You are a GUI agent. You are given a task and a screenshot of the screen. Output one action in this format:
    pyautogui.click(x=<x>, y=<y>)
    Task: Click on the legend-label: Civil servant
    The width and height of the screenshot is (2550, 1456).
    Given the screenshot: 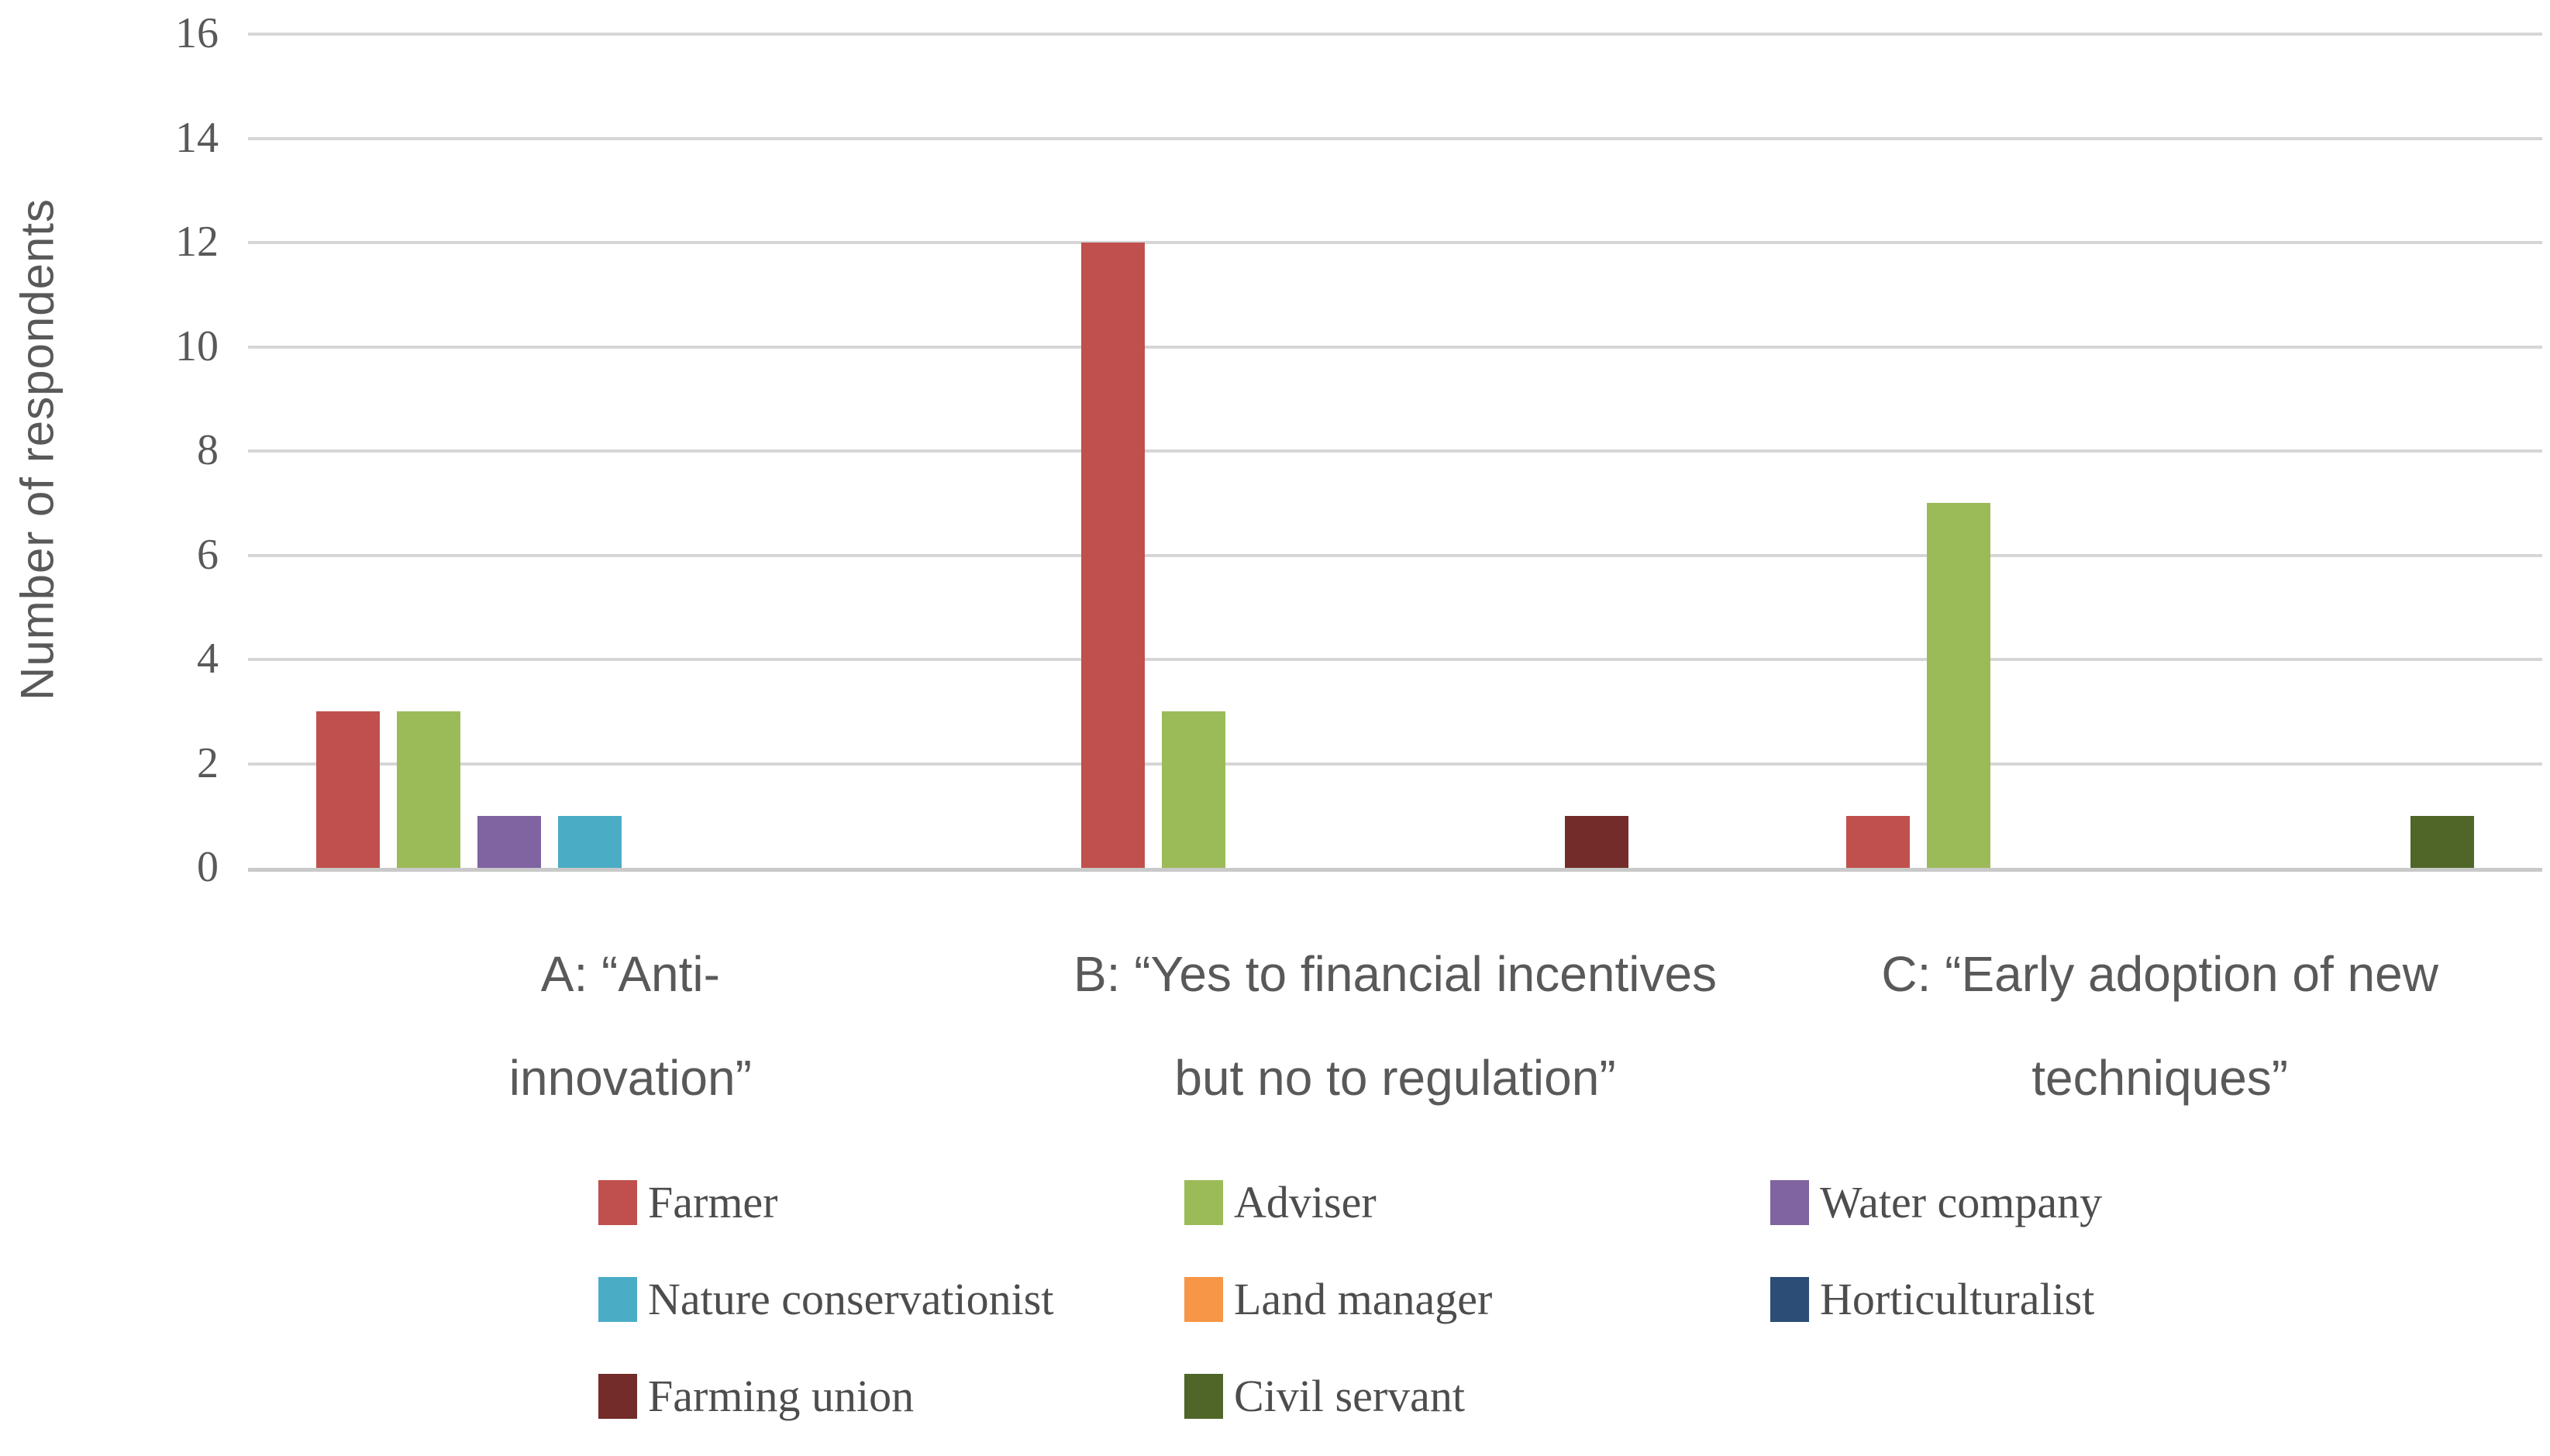 What is the action you would take?
    pyautogui.click(x=1350, y=1396)
    